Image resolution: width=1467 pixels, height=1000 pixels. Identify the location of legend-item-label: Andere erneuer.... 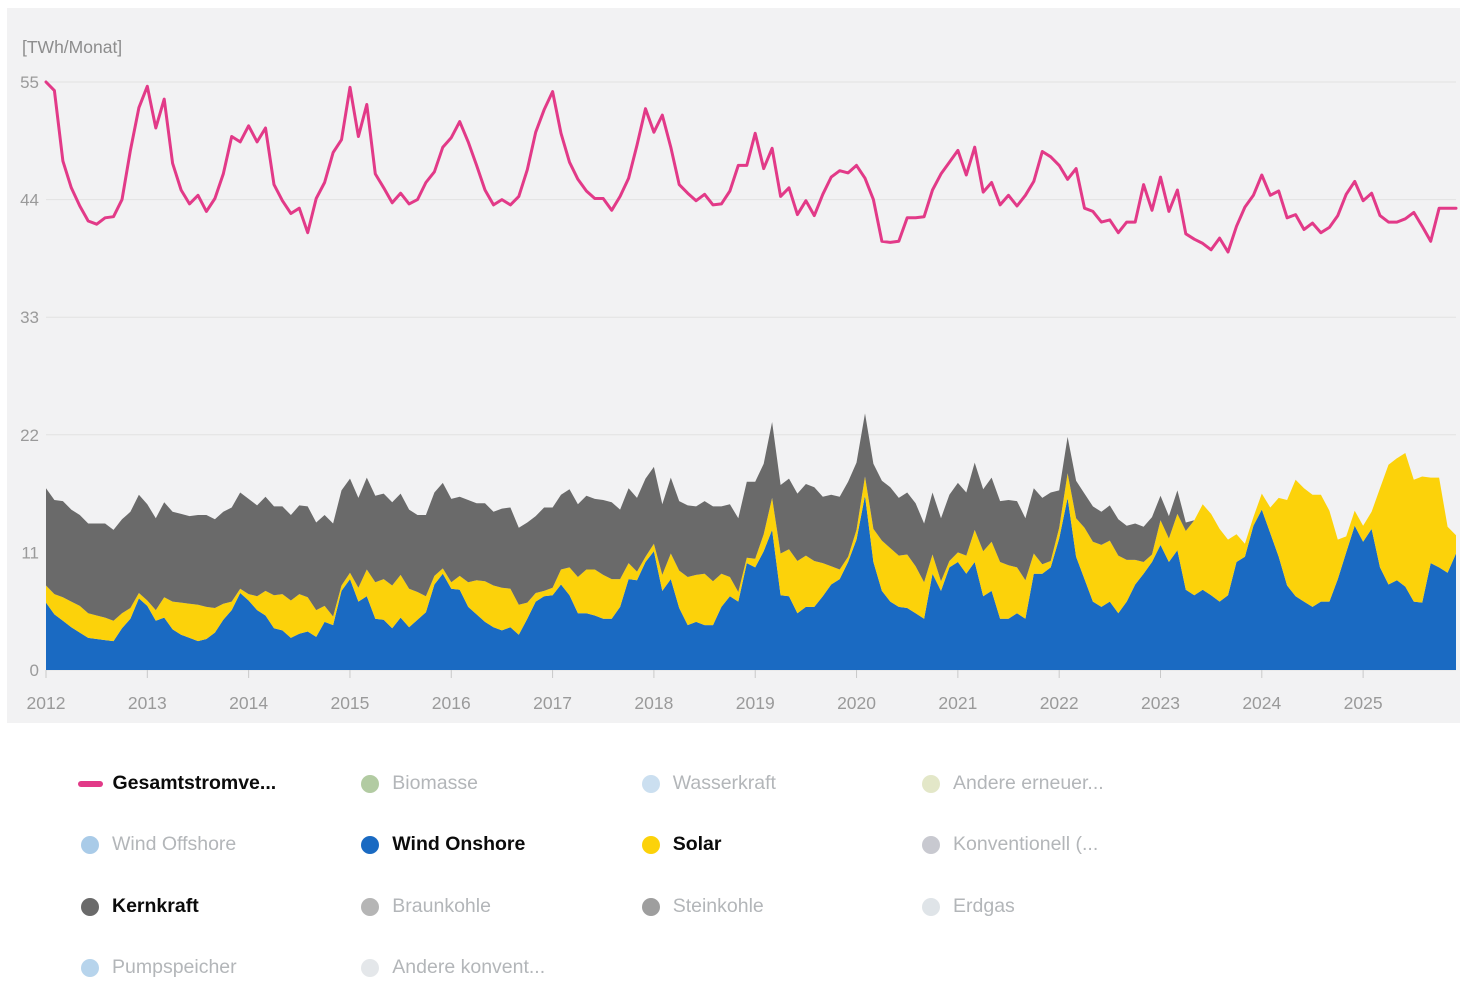
(1028, 783).